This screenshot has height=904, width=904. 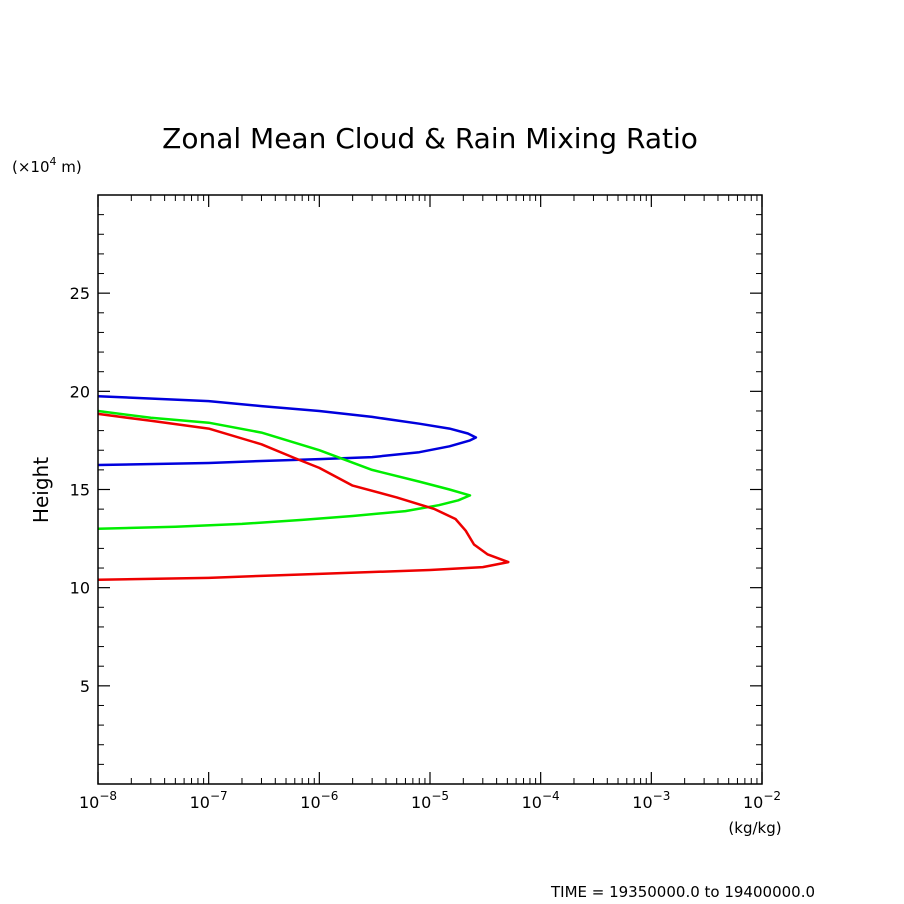 I want to click on y-tick-label: 15, so click(x=80, y=490).